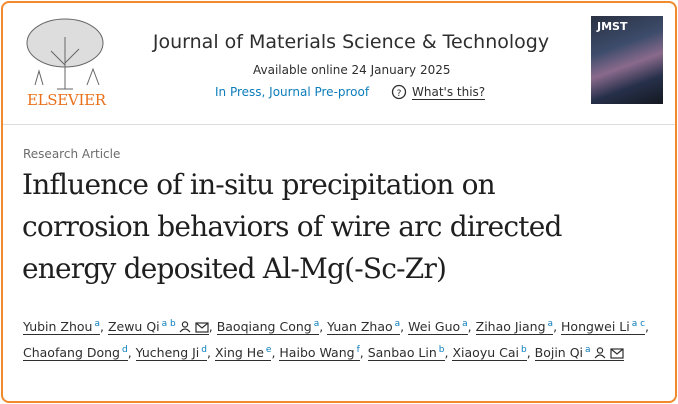 The image size is (678, 404). I want to click on author-name: Zihao Jiang, so click(510, 327).